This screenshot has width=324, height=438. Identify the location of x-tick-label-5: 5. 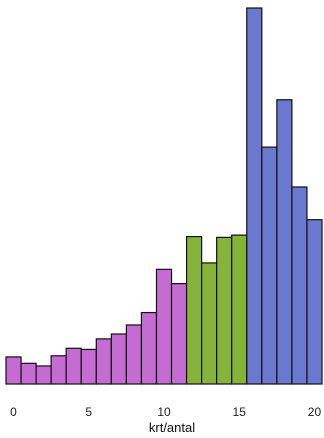
(88, 412).